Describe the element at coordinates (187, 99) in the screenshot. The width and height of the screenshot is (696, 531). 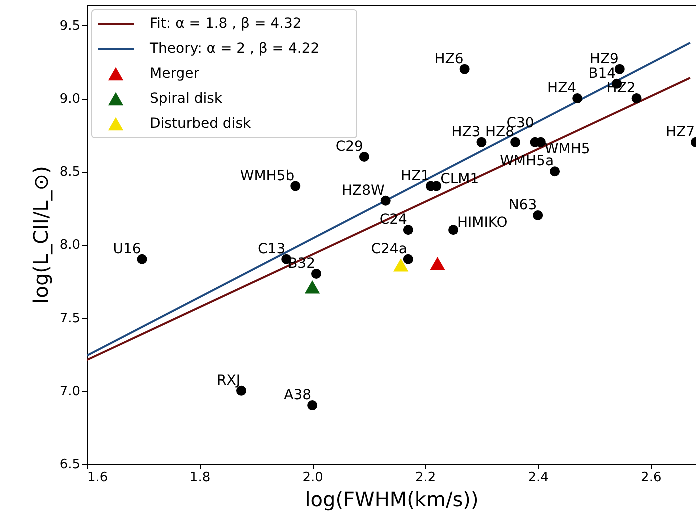
I see `legend-label: Spiral disk` at that location.